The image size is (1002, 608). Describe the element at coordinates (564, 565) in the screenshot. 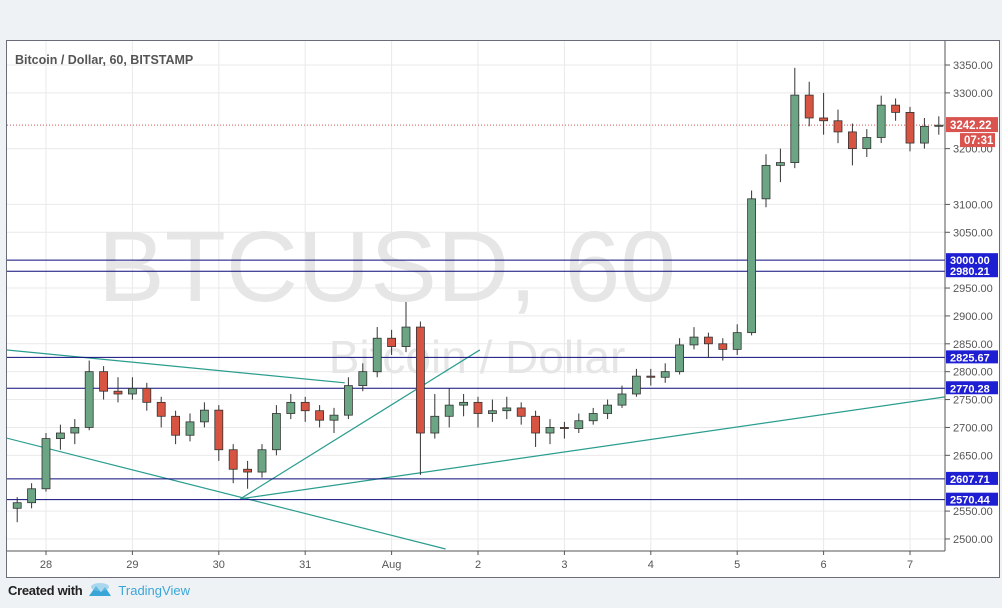

I see `time-tick-label: 3` at that location.